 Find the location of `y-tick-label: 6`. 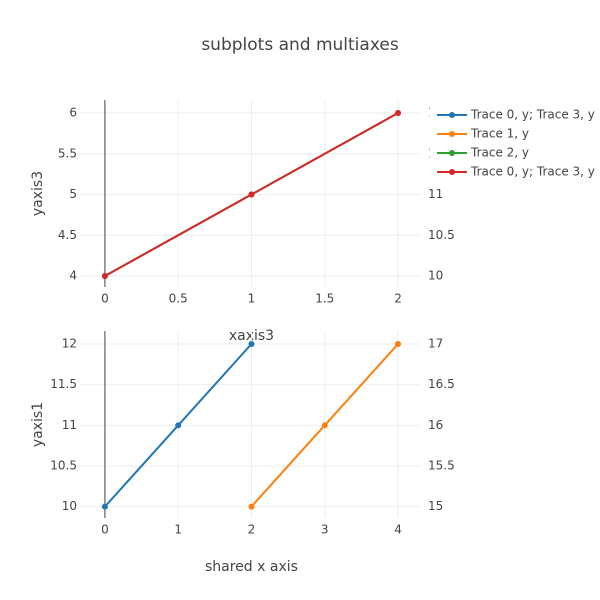

y-tick-label: 6 is located at coordinates (73, 113).